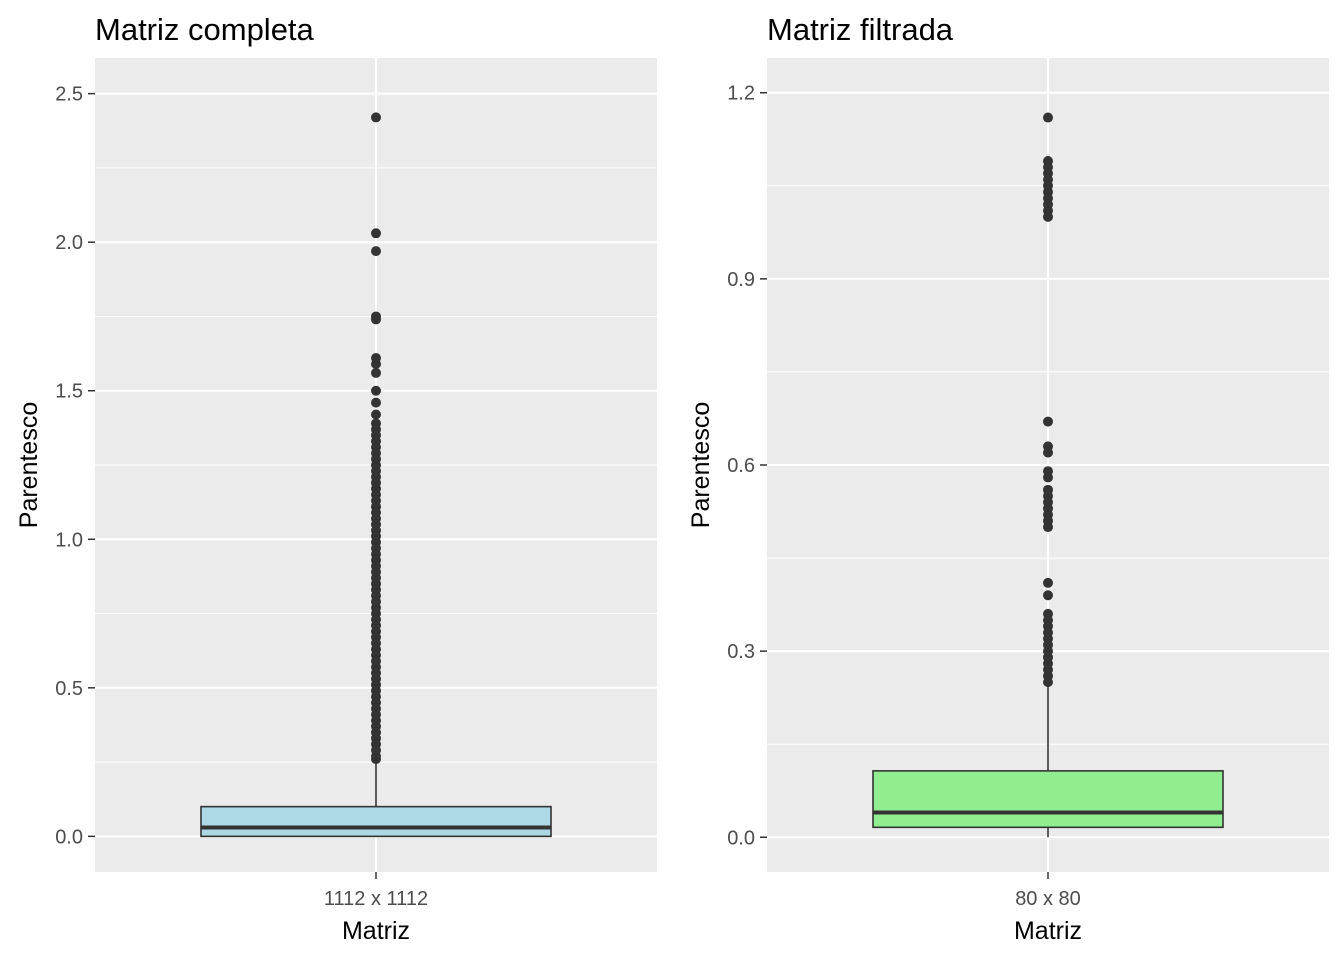 This screenshot has width=1344, height=960. I want to click on y-tick-label: 2.0, so click(69, 243).